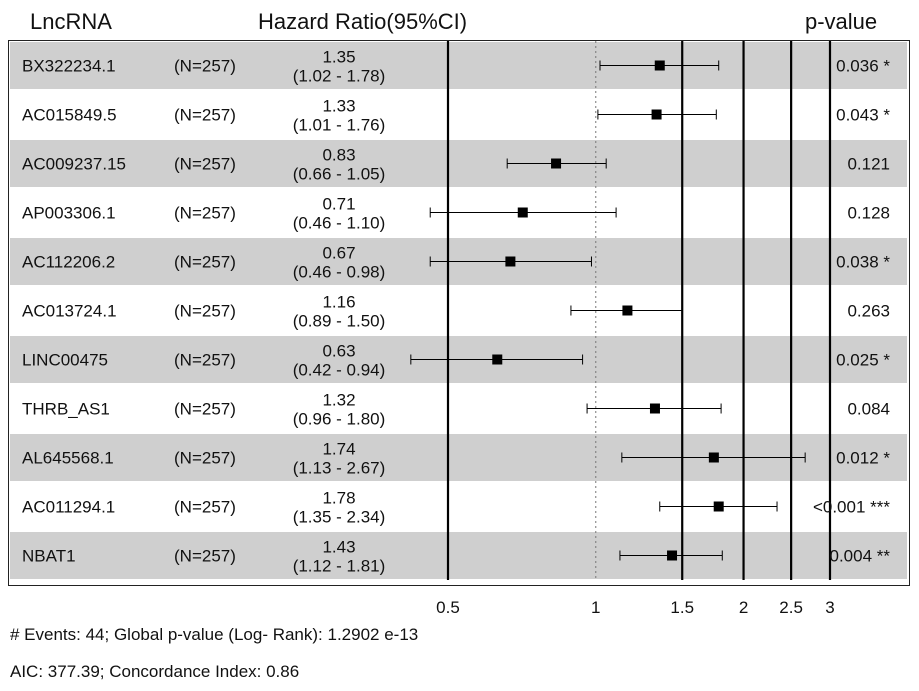 The image size is (919, 691). I want to click on lncrna-name: AC009237.15, so click(74, 164).